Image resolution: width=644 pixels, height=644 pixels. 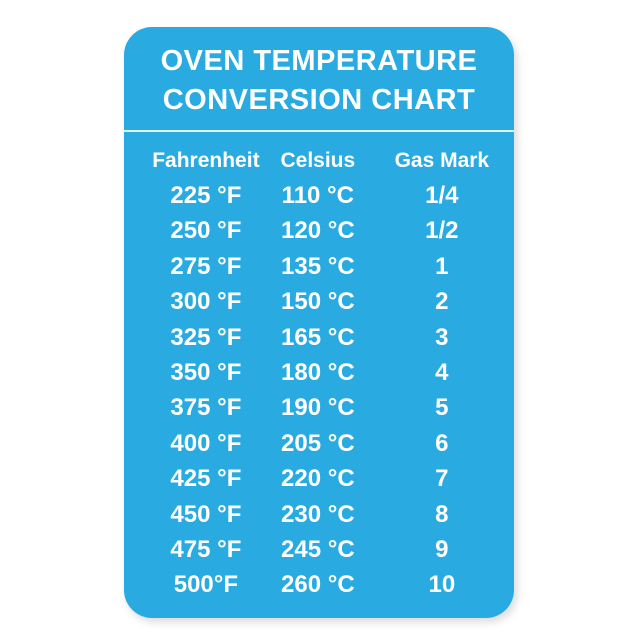 I want to click on gas-mark-value: 5, so click(x=442, y=408).